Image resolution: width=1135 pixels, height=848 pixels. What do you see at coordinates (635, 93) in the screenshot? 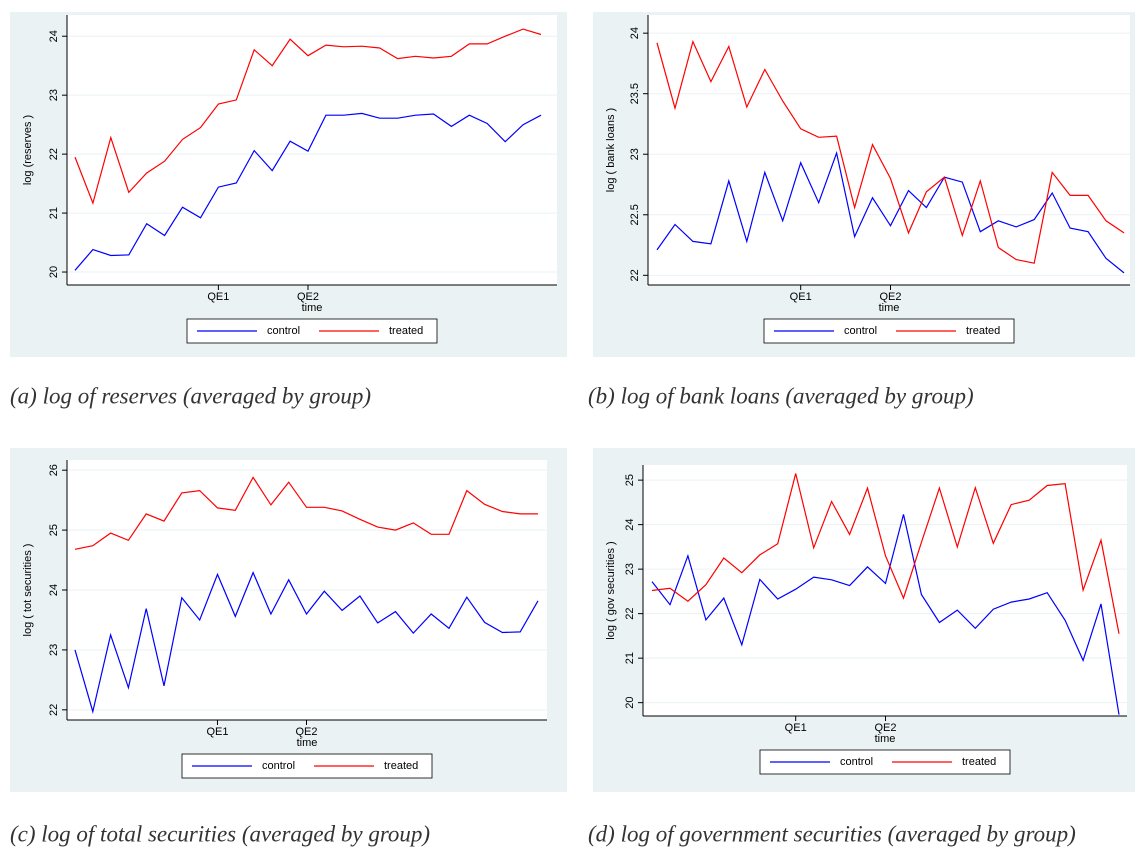
I see `y-tick-label: 23.5` at bounding box center [635, 93].